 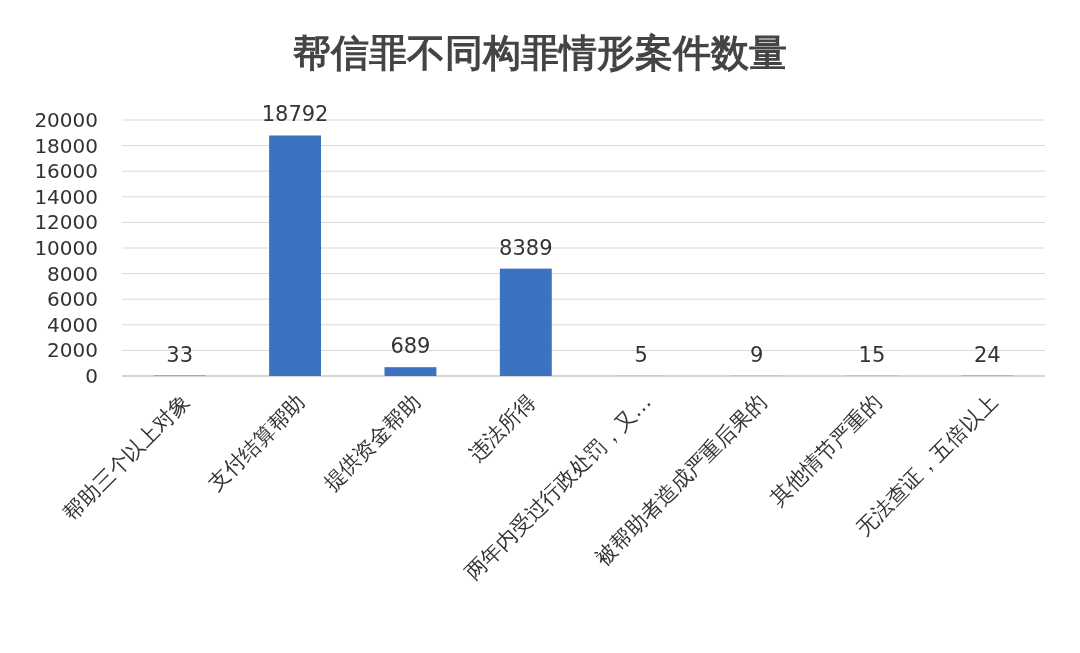 I want to click on x-tick-label: 支付结算帮助, so click(x=256, y=442).